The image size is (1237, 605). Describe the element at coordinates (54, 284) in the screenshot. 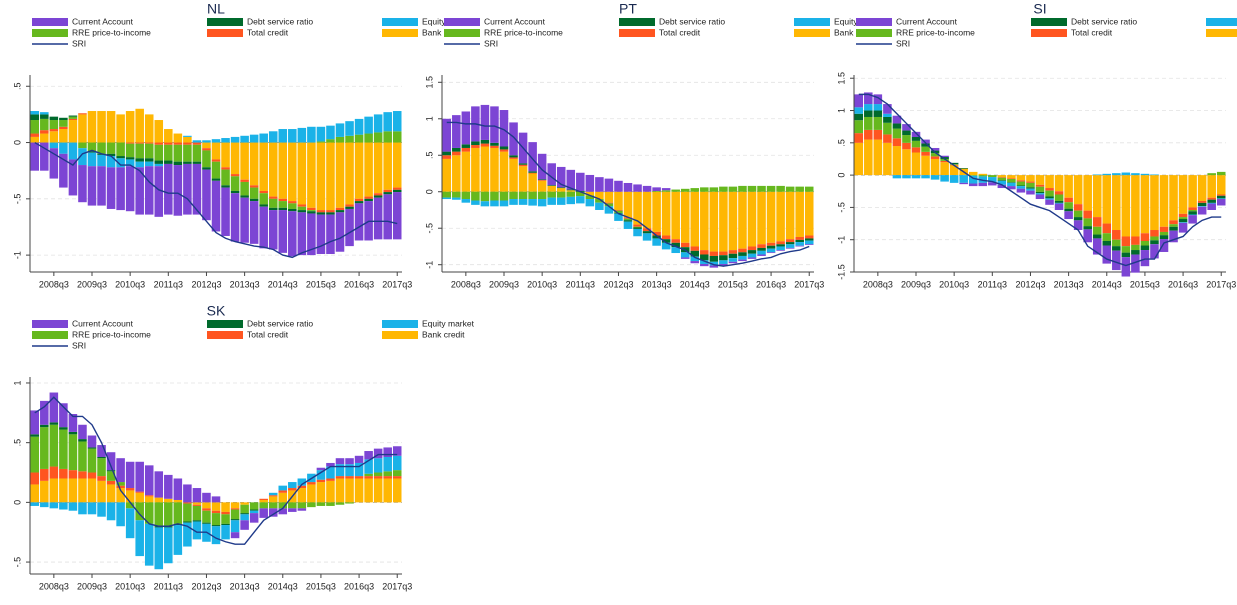

I see `x-tick-label: 2008q3` at that location.